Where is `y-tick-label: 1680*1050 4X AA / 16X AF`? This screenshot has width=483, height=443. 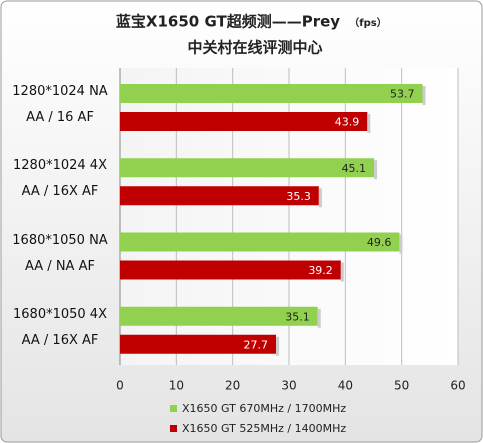 y-tick-label: 1680*1050 4X AA / 16X AF is located at coordinates (60, 327).